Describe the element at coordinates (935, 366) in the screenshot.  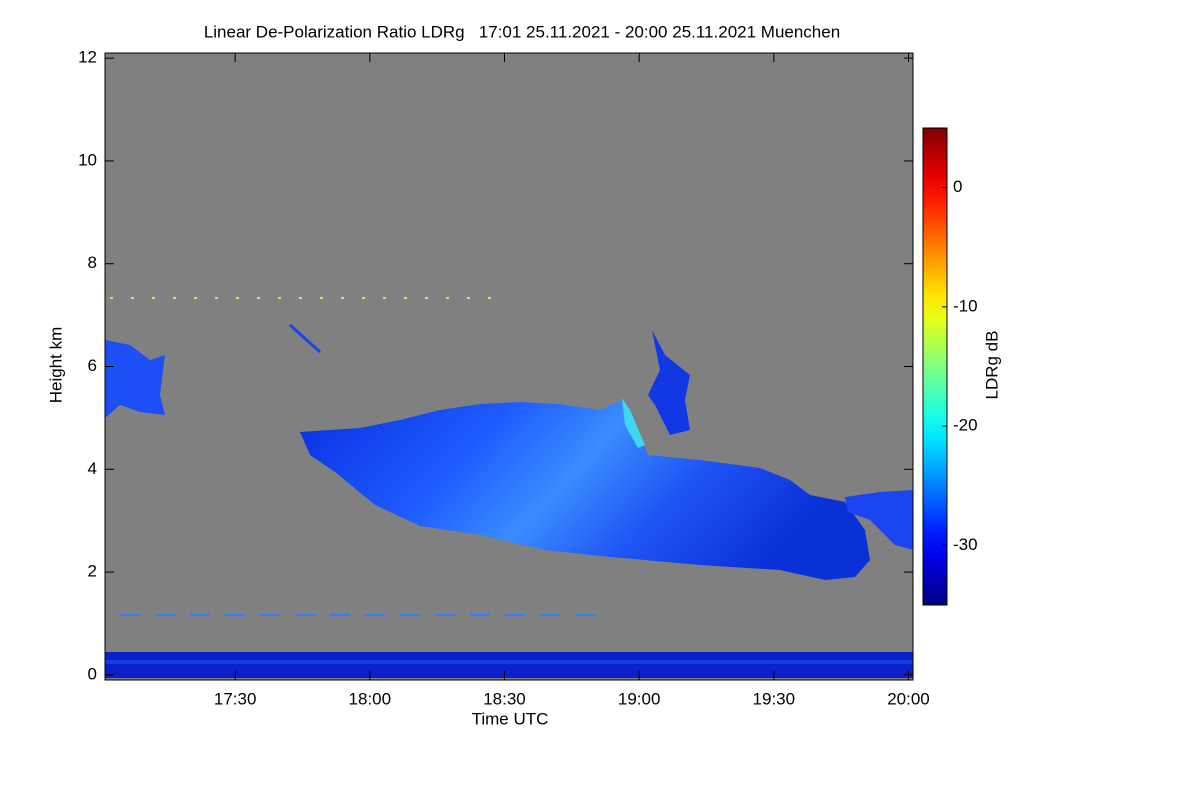
I see `colorbar` at that location.